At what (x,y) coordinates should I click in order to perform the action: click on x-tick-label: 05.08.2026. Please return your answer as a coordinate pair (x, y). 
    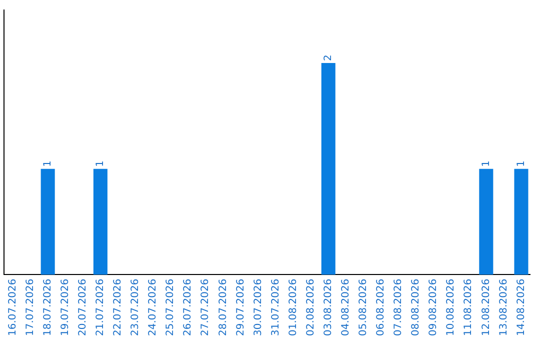
    Looking at the image, I should click on (364, 307).